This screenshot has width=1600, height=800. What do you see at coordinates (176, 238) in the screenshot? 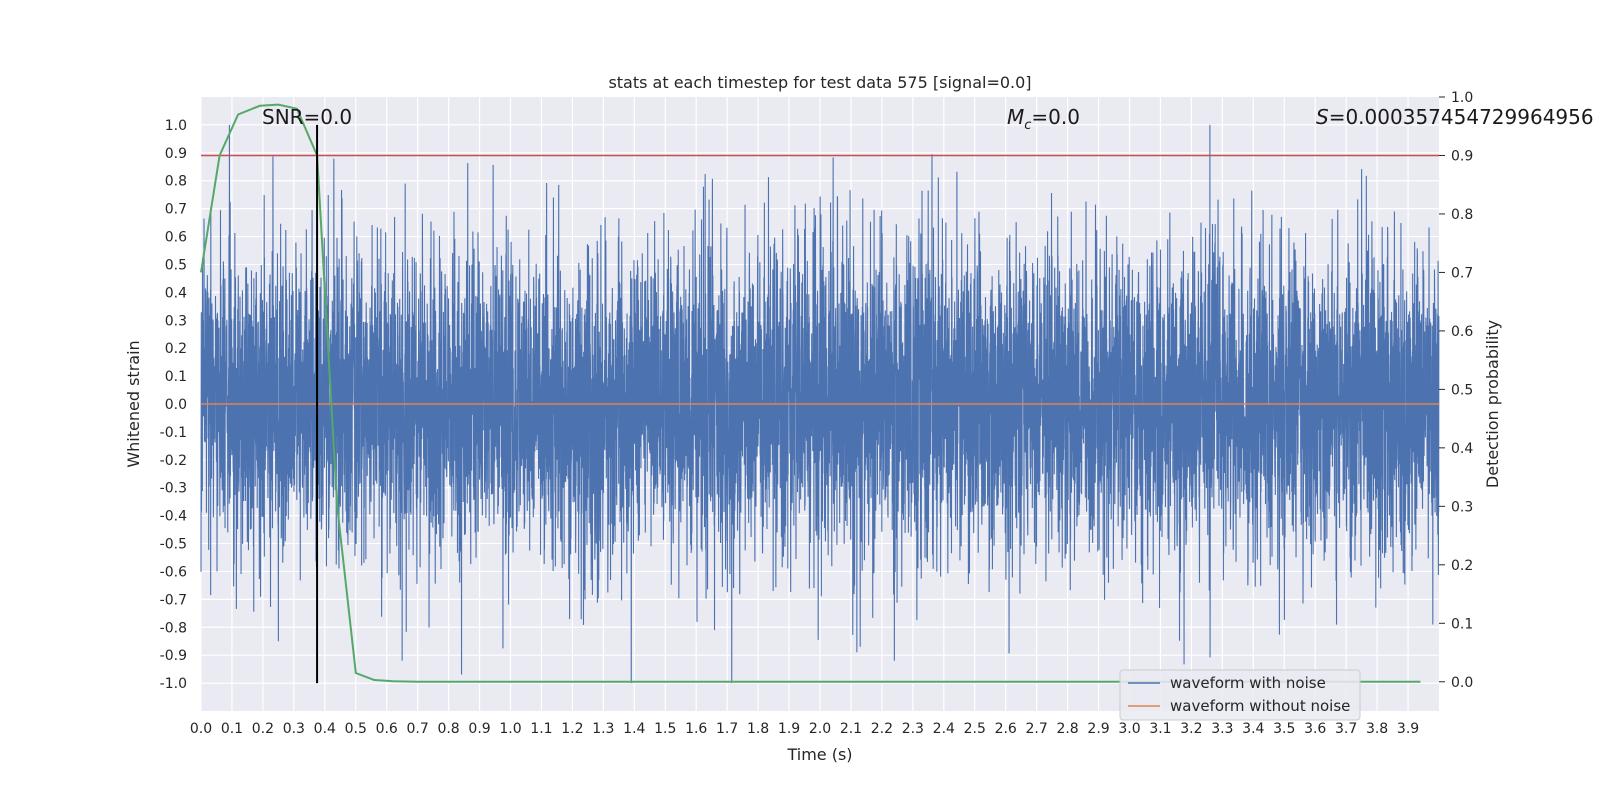
I see `y-tick-label: 0.6` at bounding box center [176, 238].